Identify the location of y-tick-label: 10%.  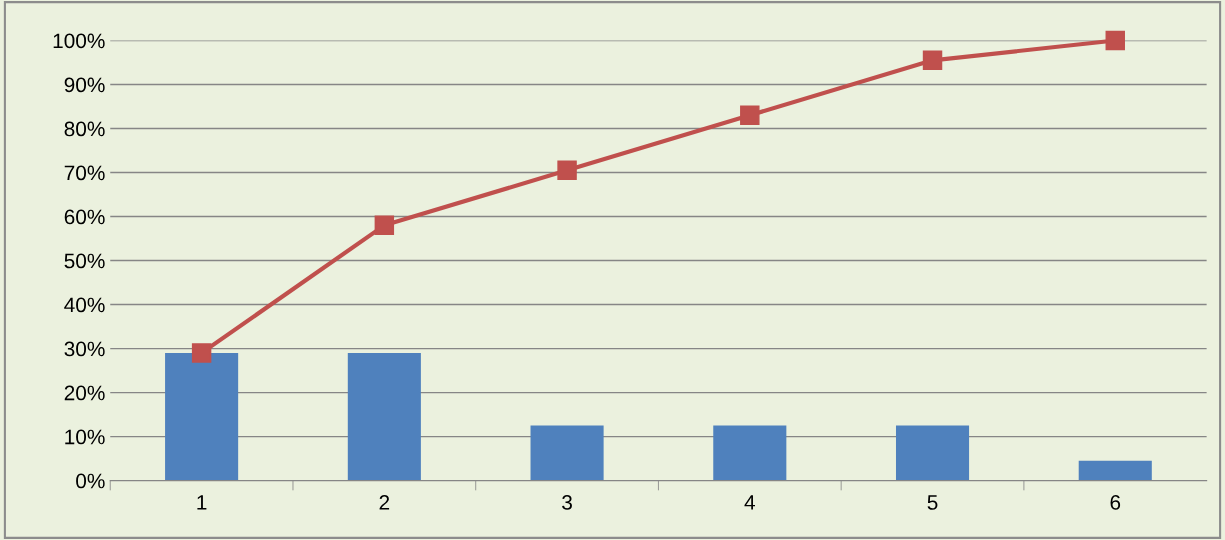
(85, 437).